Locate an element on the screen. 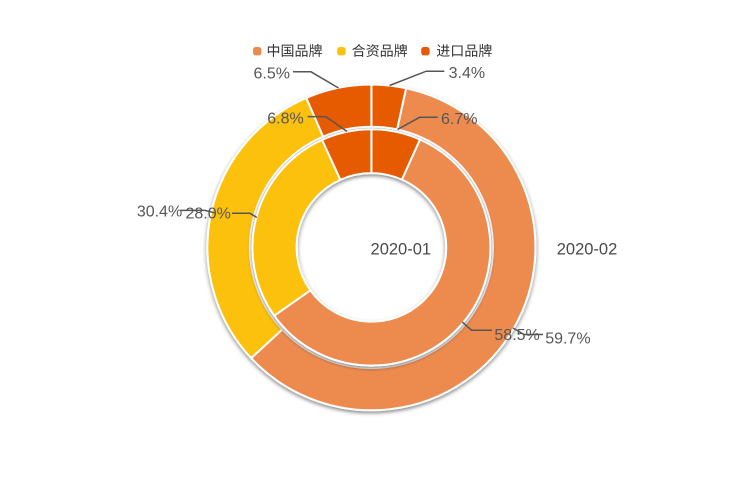 This screenshot has height=496, width=744. svg-text: 2020-02 is located at coordinates (587, 249).